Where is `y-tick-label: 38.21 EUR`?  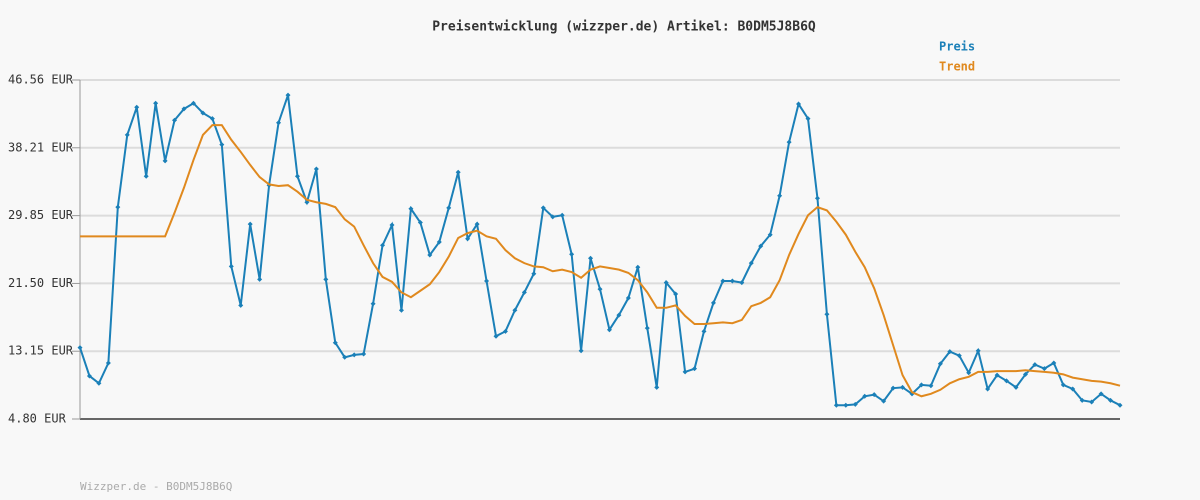
y-tick-label: 38.21 EUR is located at coordinates (41, 147).